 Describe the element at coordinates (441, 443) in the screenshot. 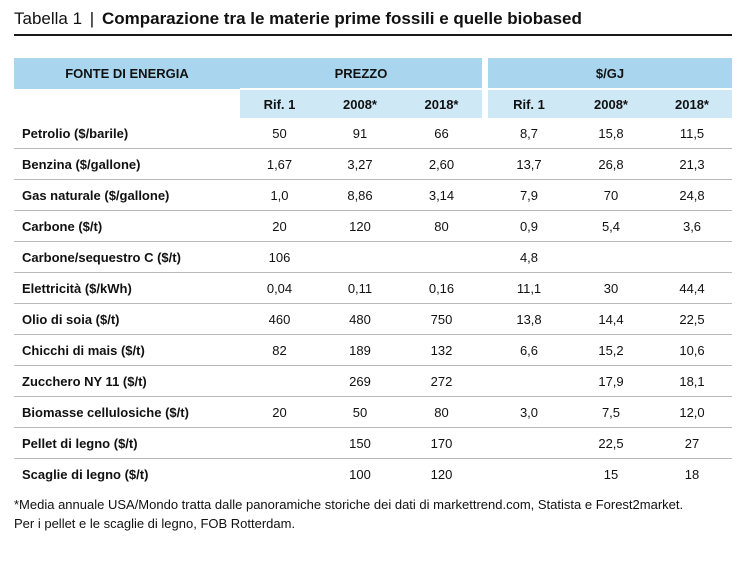

I see `price-cell: 170` at that location.